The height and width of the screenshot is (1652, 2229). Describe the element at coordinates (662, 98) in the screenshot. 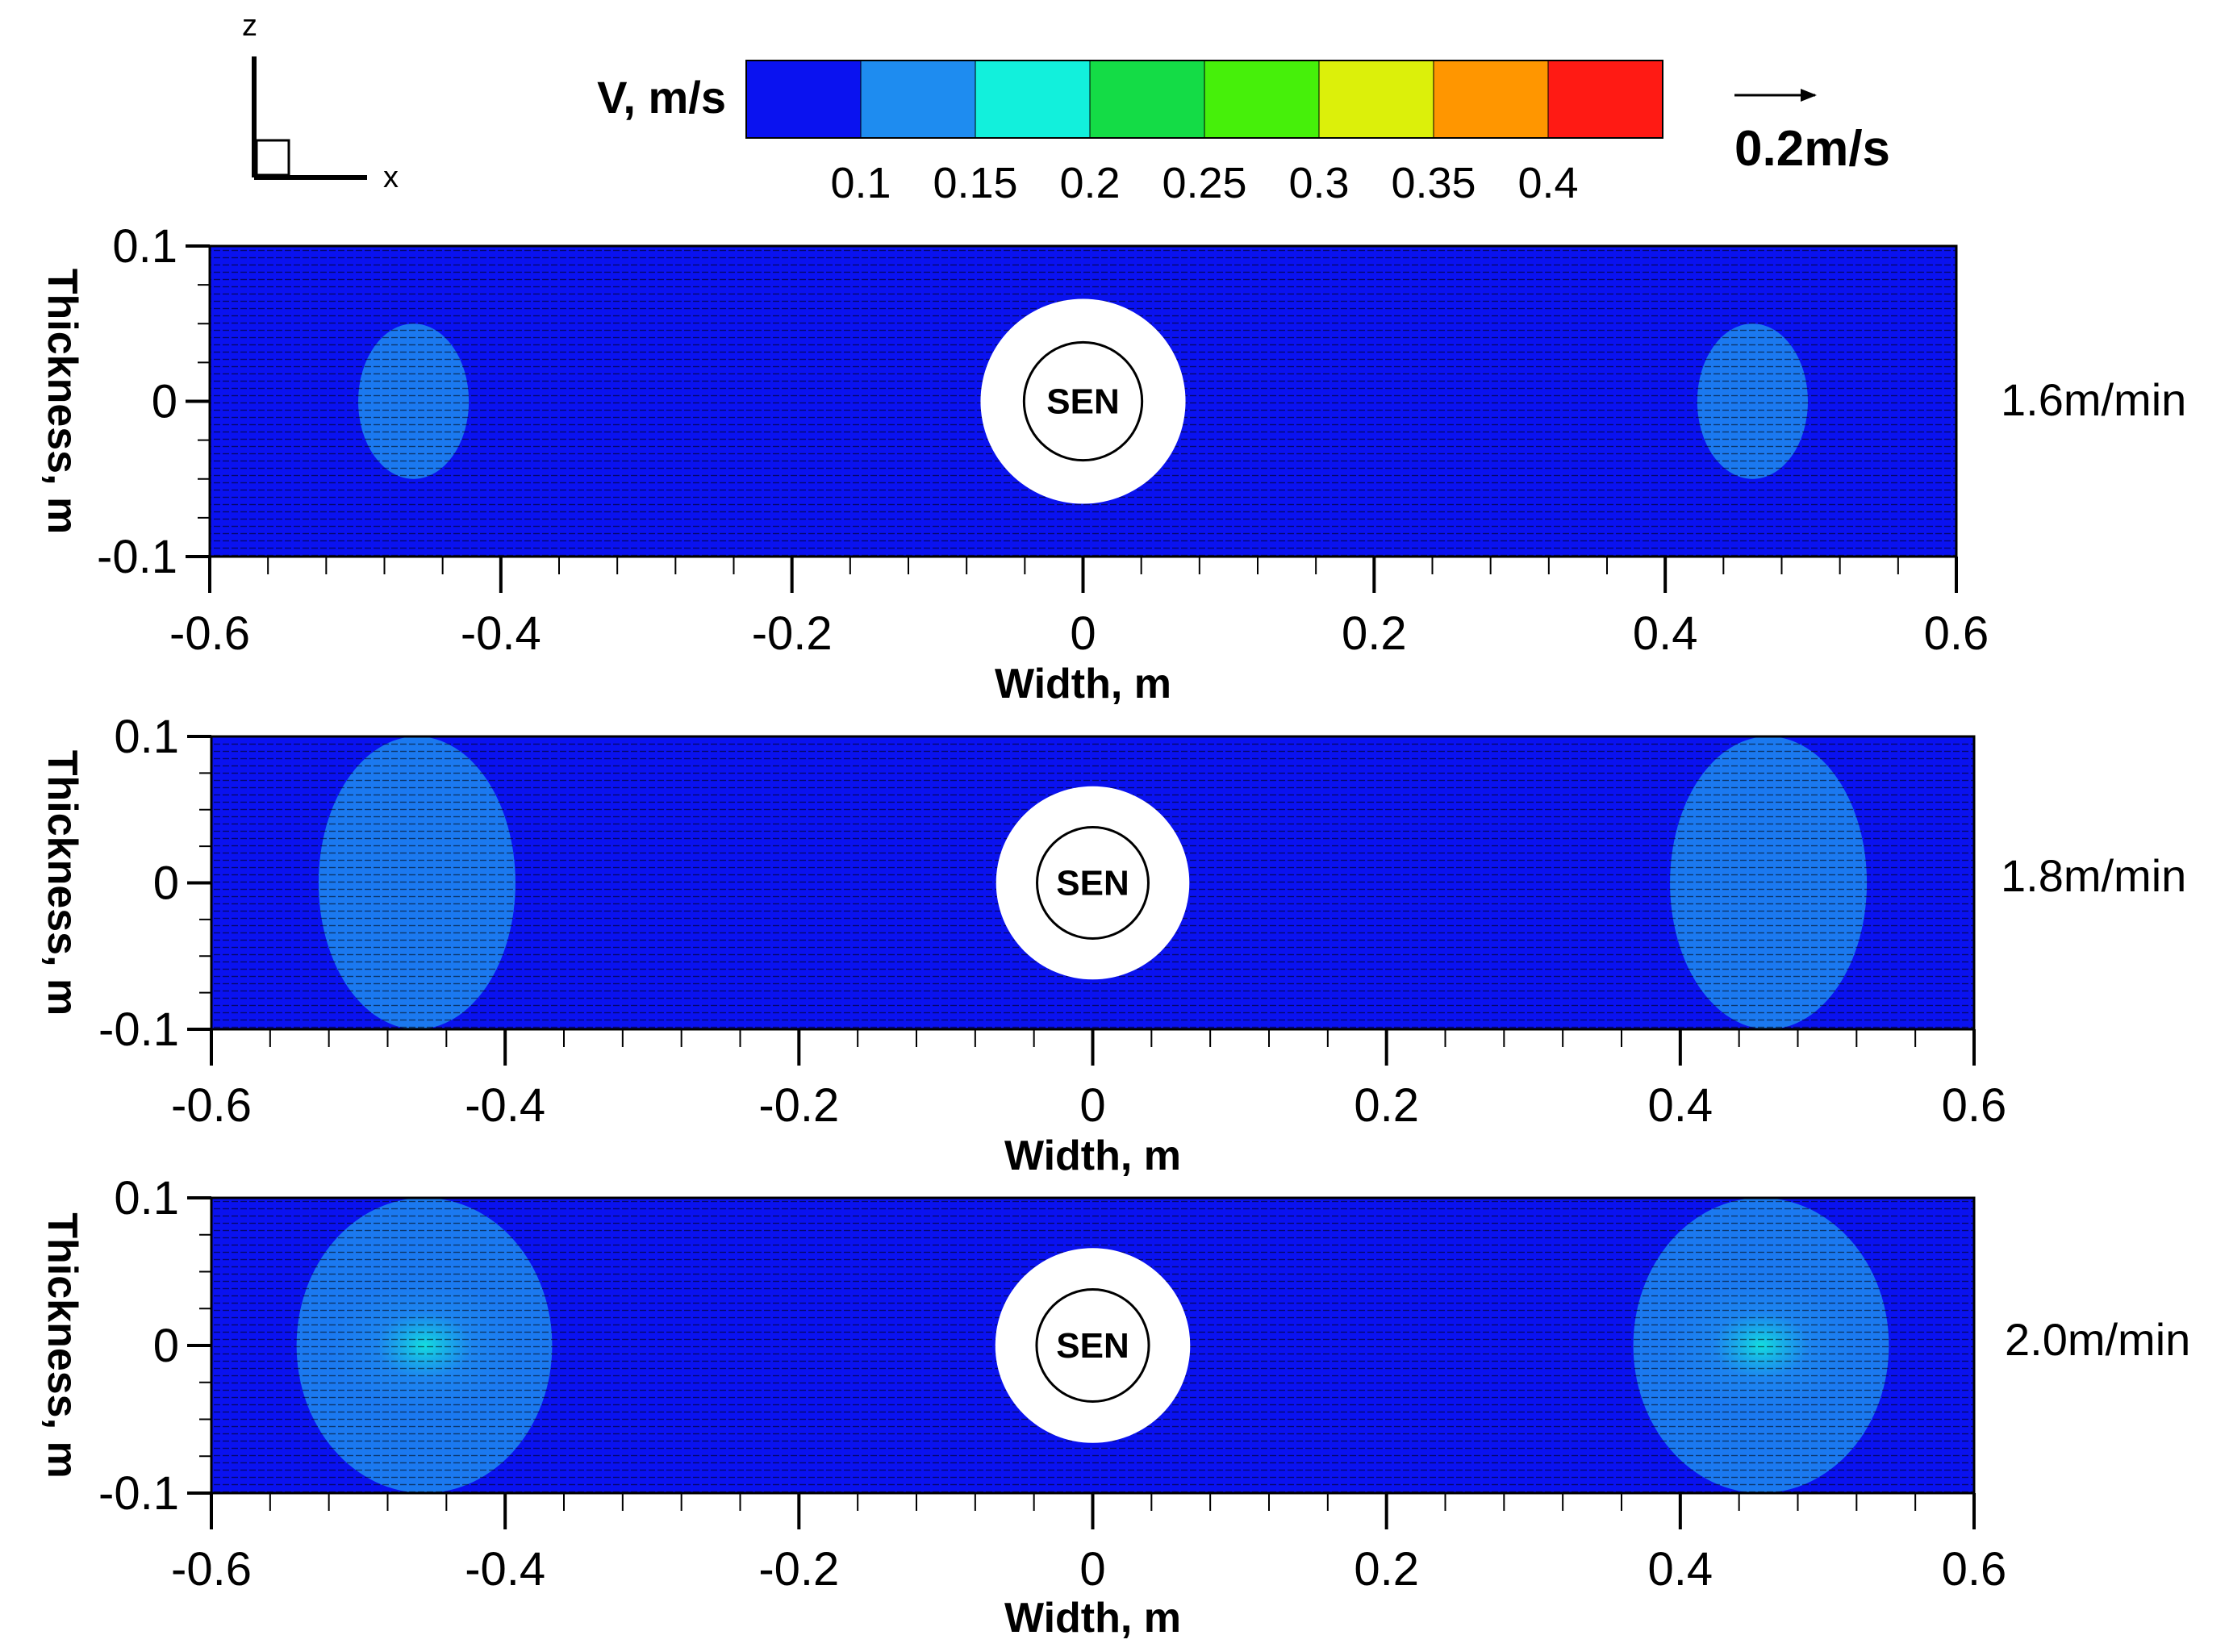

I see `colorbar-title: V, m/s` at that location.